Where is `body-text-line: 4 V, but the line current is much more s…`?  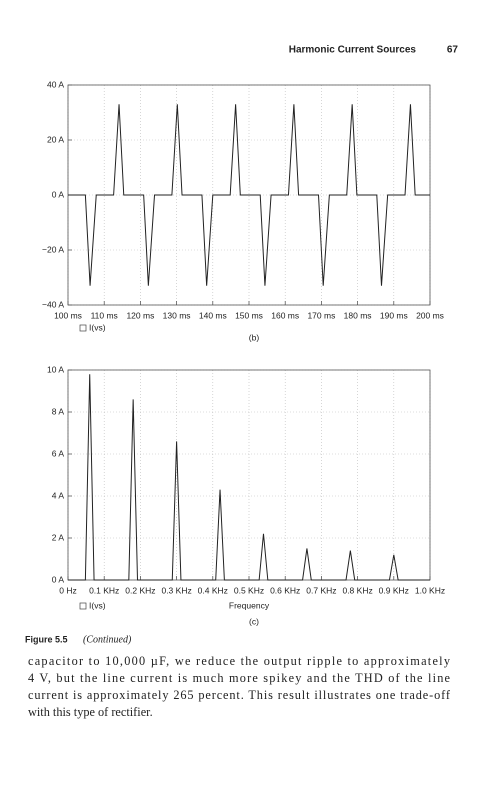
body-text-line: 4 V, but the line current is much more s… is located at coordinates (239, 678).